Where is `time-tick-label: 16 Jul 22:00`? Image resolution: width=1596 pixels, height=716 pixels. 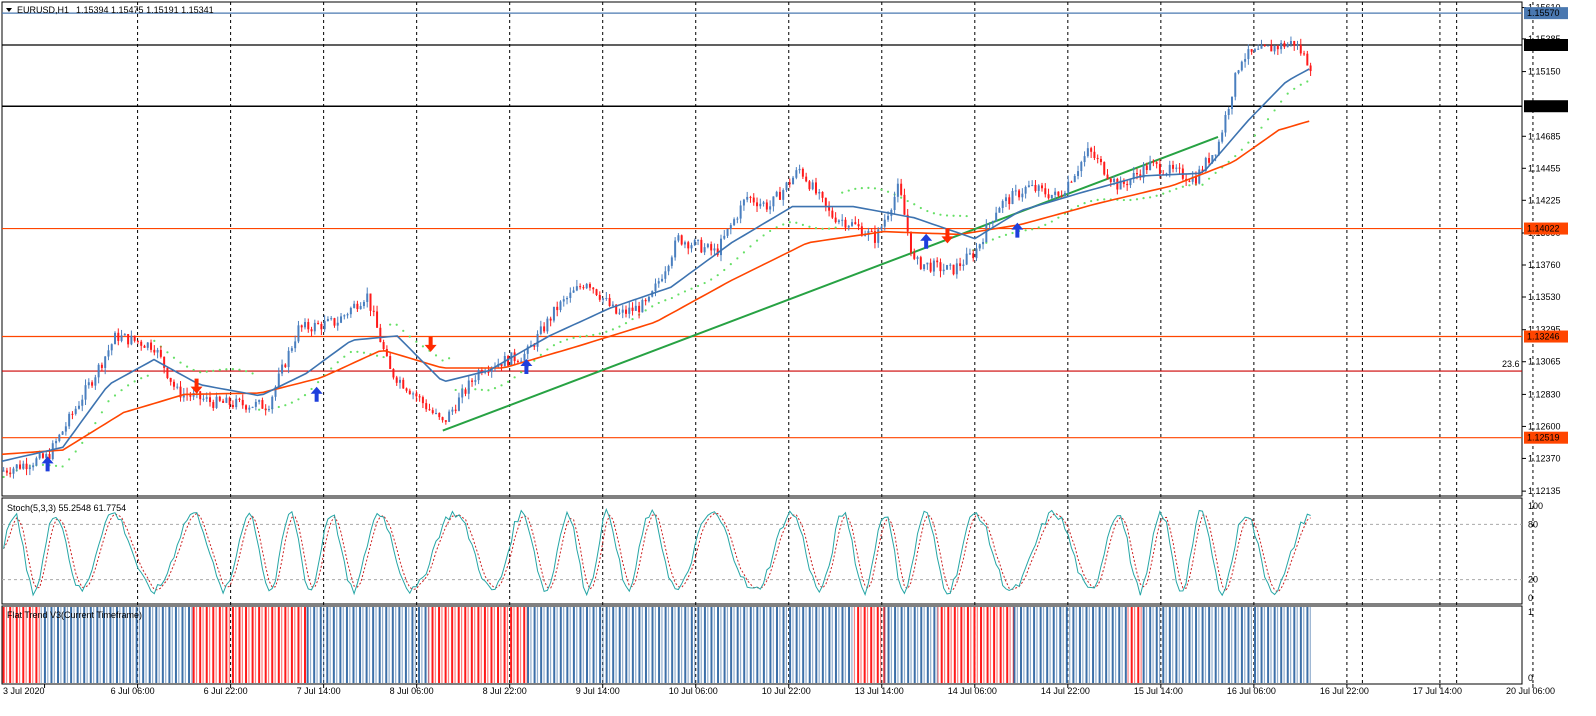
time-tick-label: 16 Jul 22:00 is located at coordinates (1344, 691).